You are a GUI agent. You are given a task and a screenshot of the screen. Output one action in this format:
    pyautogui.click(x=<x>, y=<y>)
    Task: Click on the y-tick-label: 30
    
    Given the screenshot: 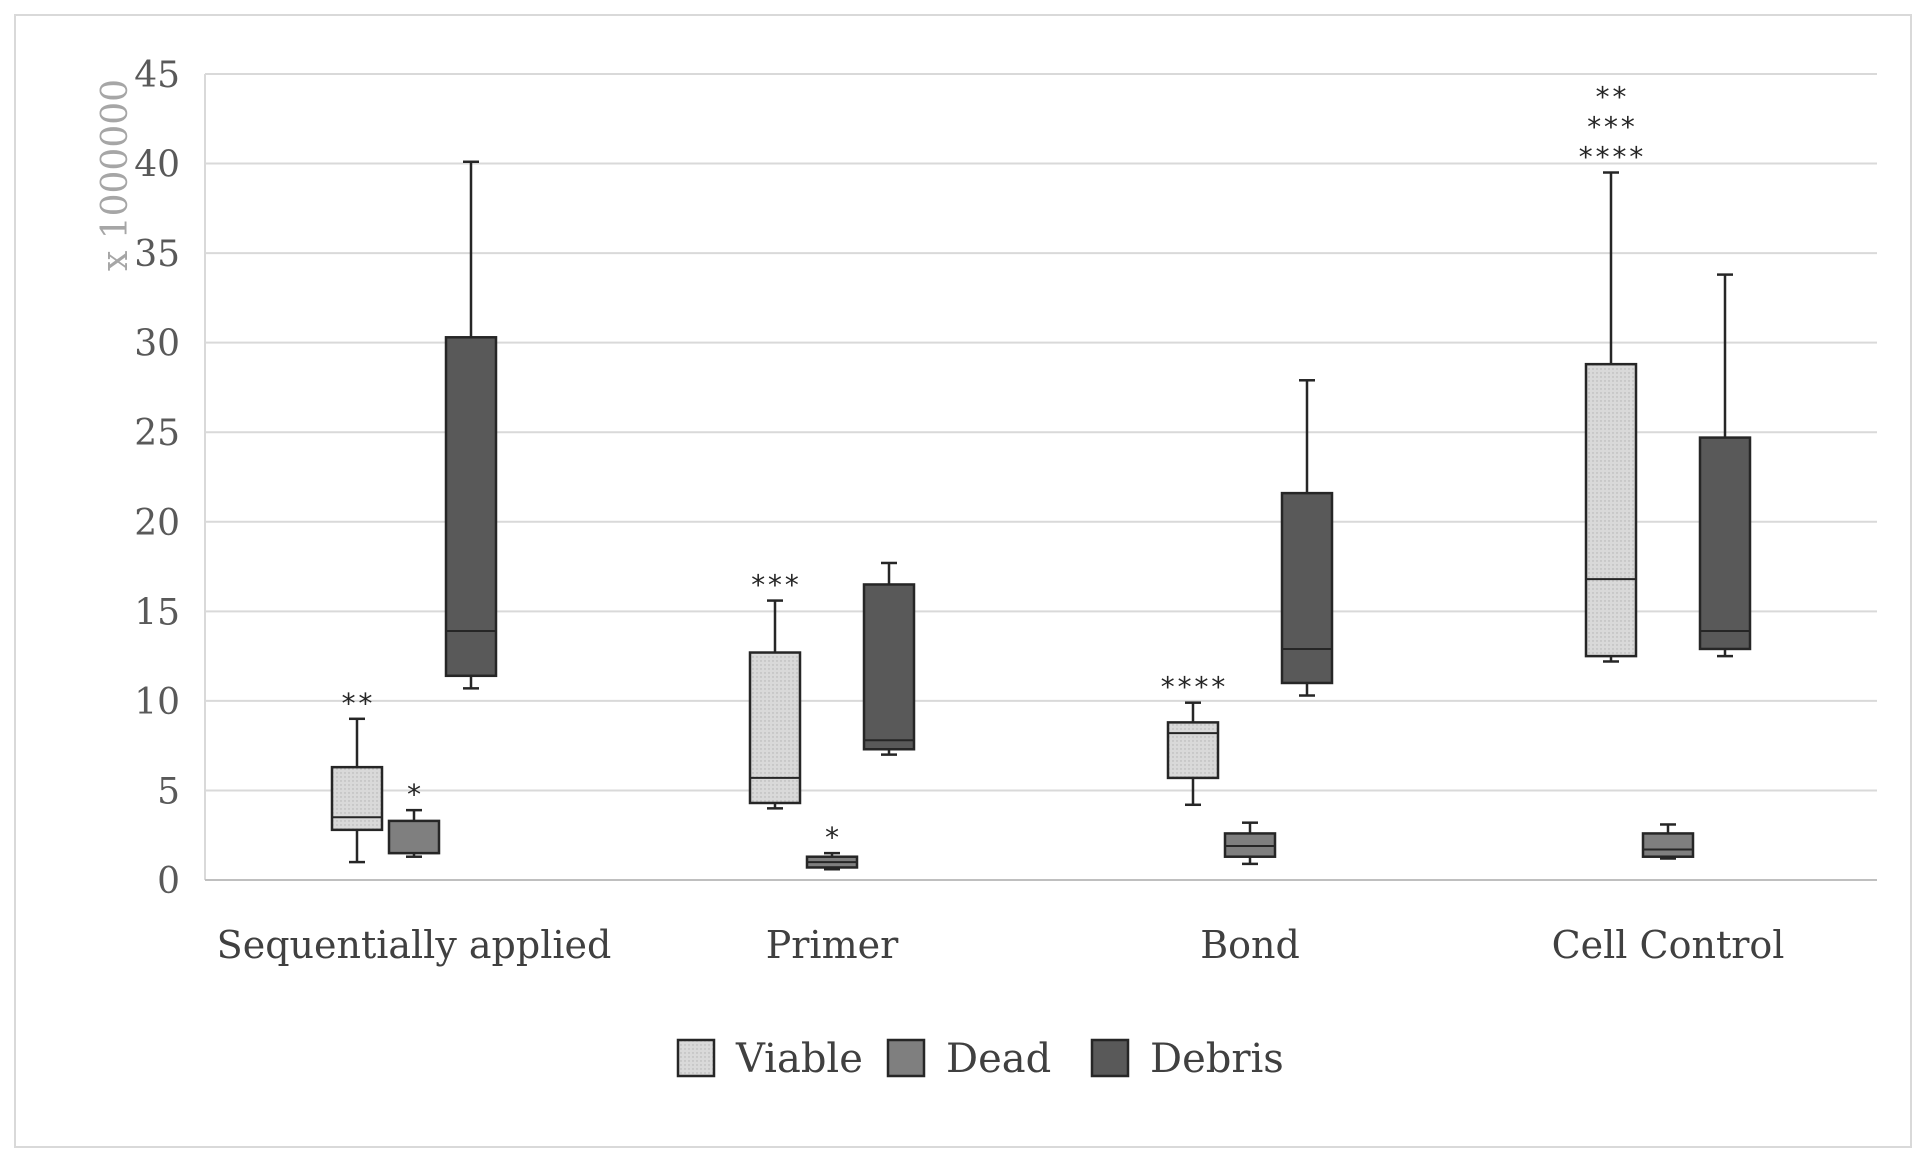 What is the action you would take?
    pyautogui.click(x=157, y=344)
    